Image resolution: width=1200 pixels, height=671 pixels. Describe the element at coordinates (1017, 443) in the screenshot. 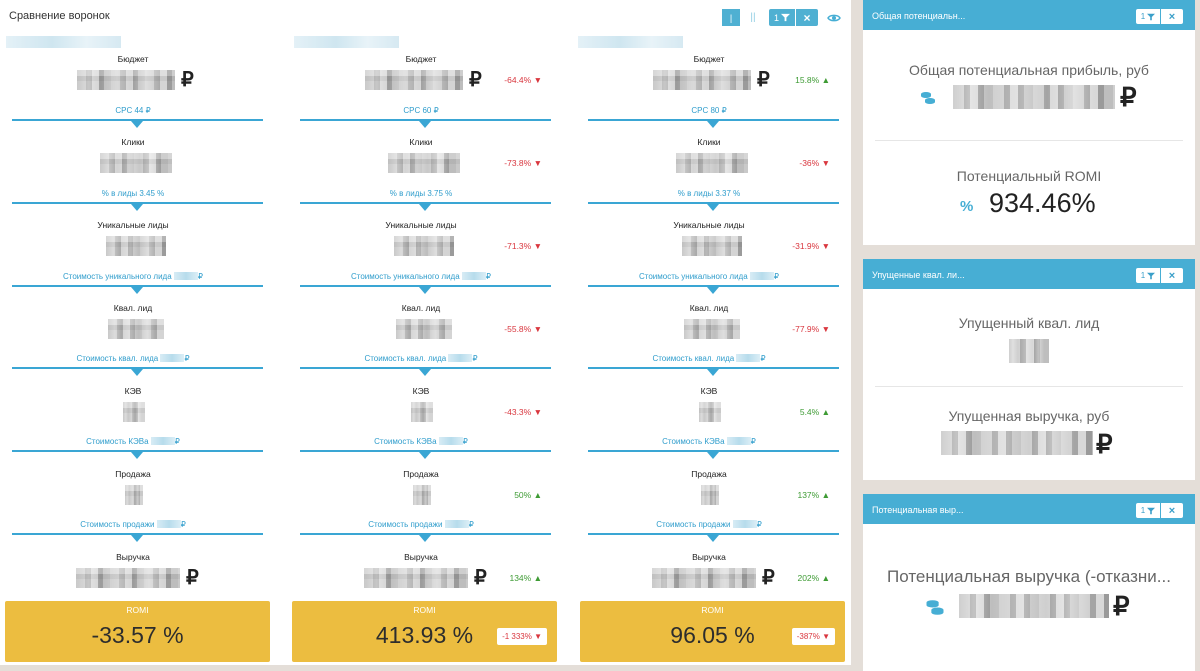

I see `missed-revenue-value` at that location.